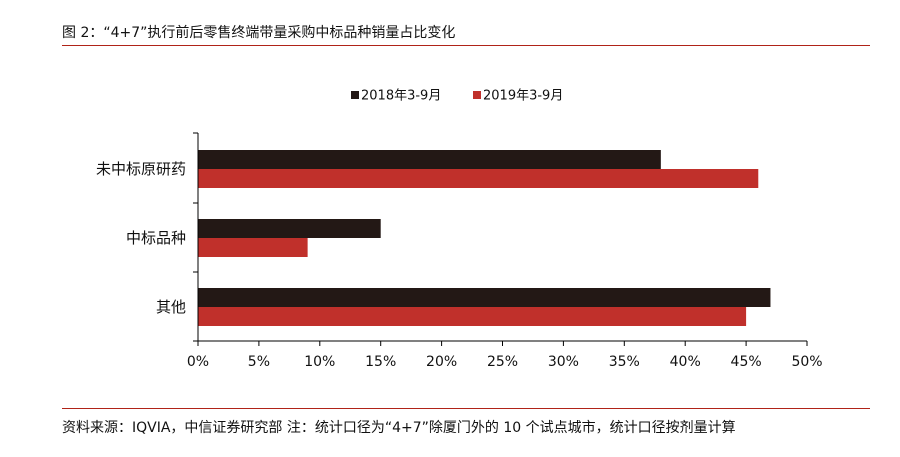  Describe the element at coordinates (466, 408) in the screenshot. I see `bottom-rule` at that location.